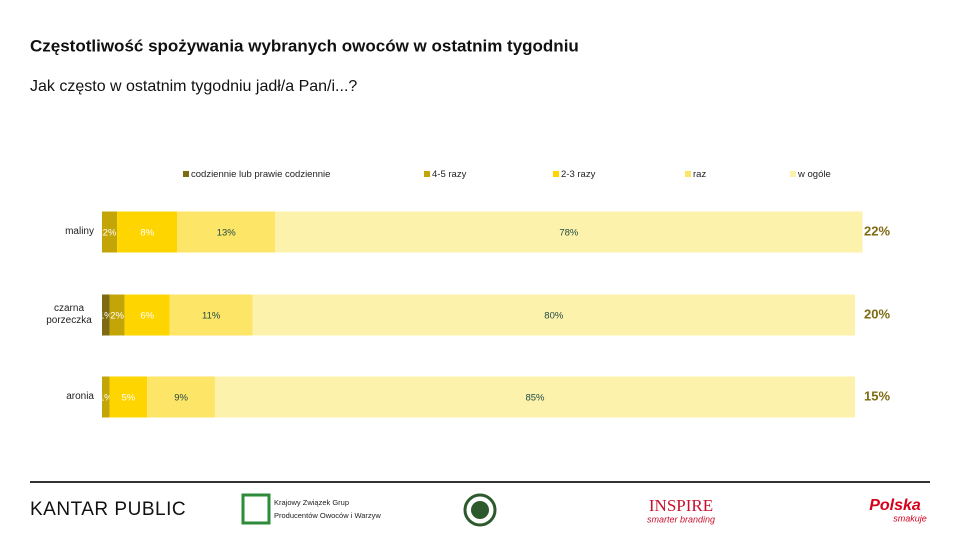 The height and width of the screenshot is (540, 960). What do you see at coordinates (699, 174) in the screenshot?
I see `legend-label: raz` at bounding box center [699, 174].